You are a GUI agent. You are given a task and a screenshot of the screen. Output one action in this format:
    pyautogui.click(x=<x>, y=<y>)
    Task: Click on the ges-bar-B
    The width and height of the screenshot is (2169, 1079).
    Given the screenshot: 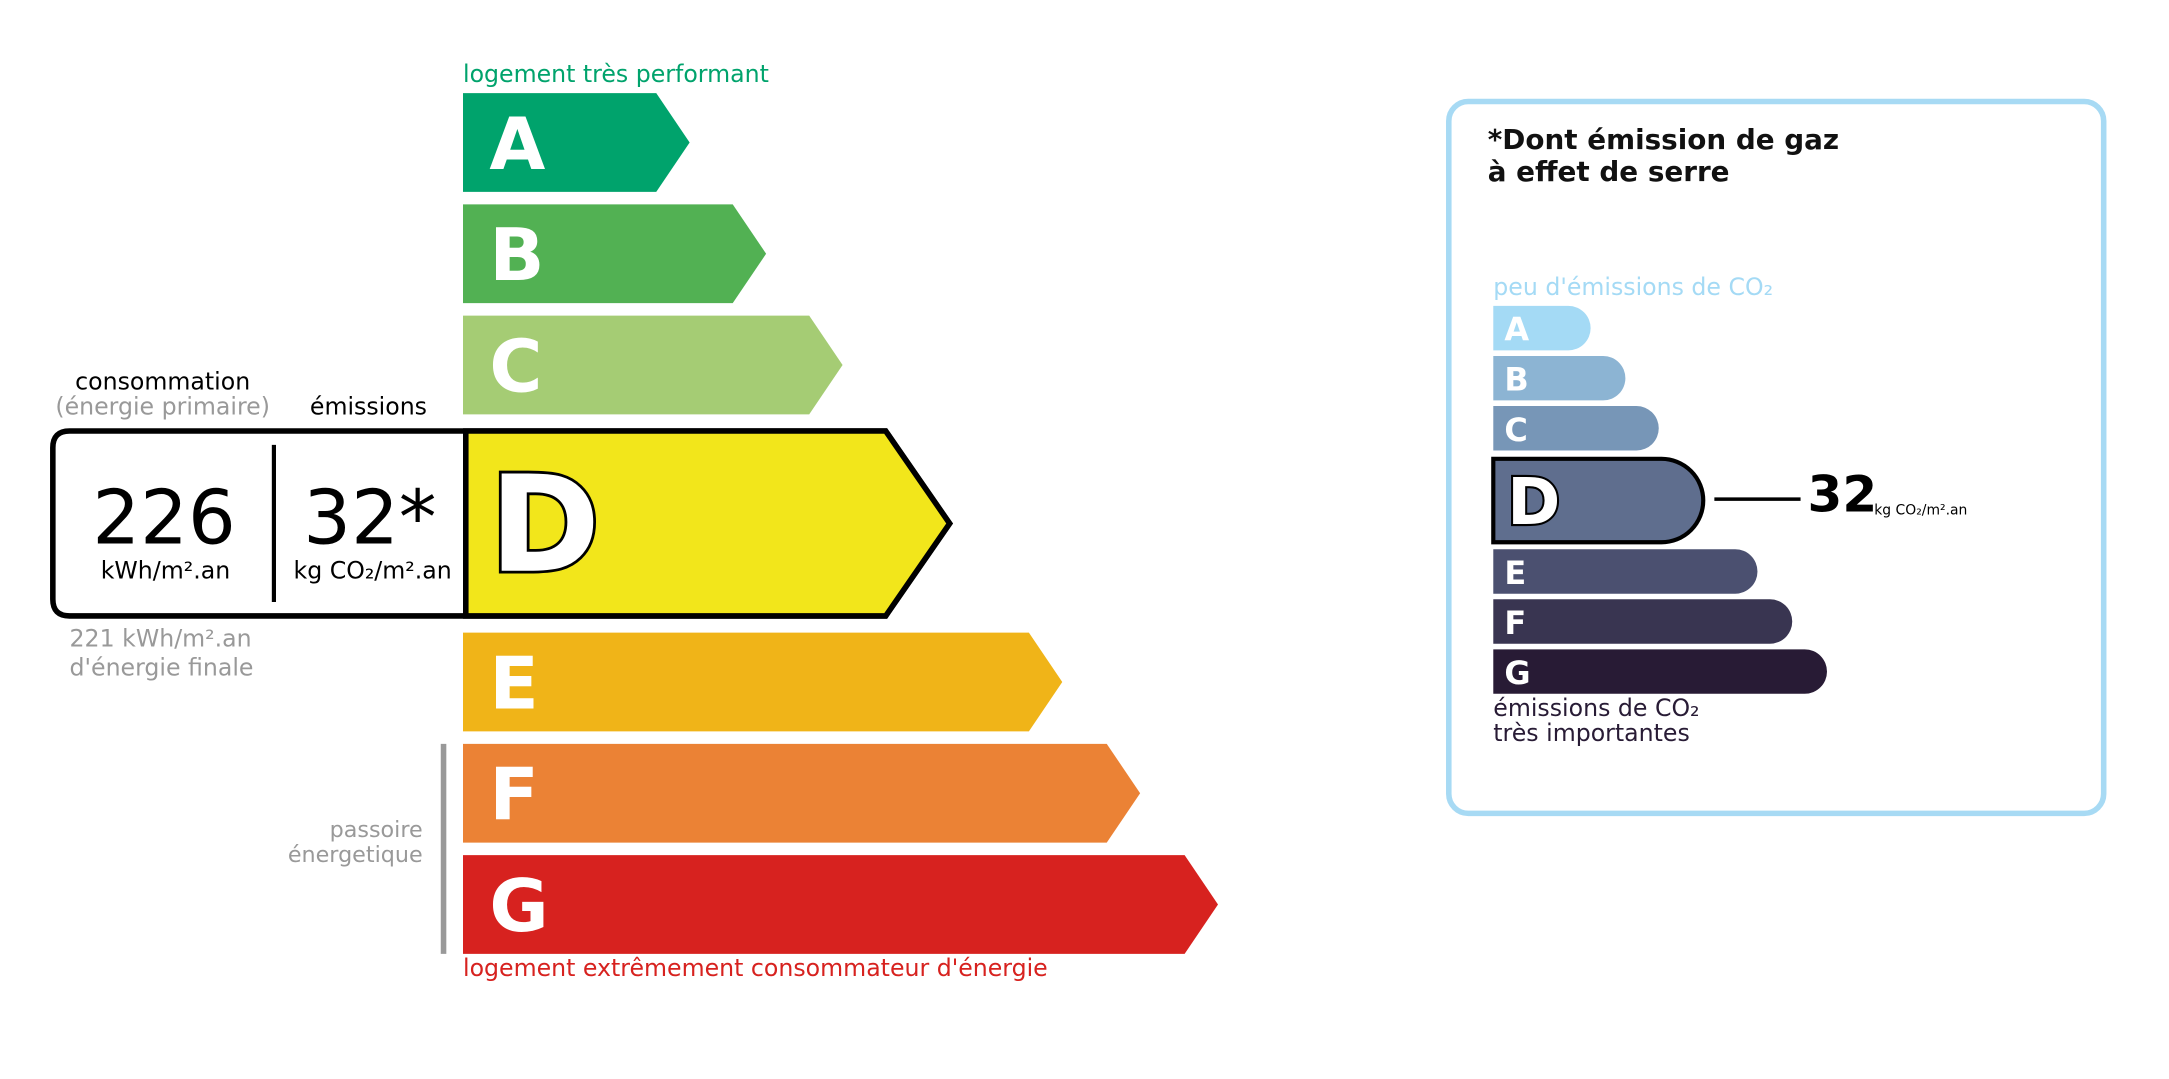 What is the action you would take?
    pyautogui.click(x=1559, y=378)
    